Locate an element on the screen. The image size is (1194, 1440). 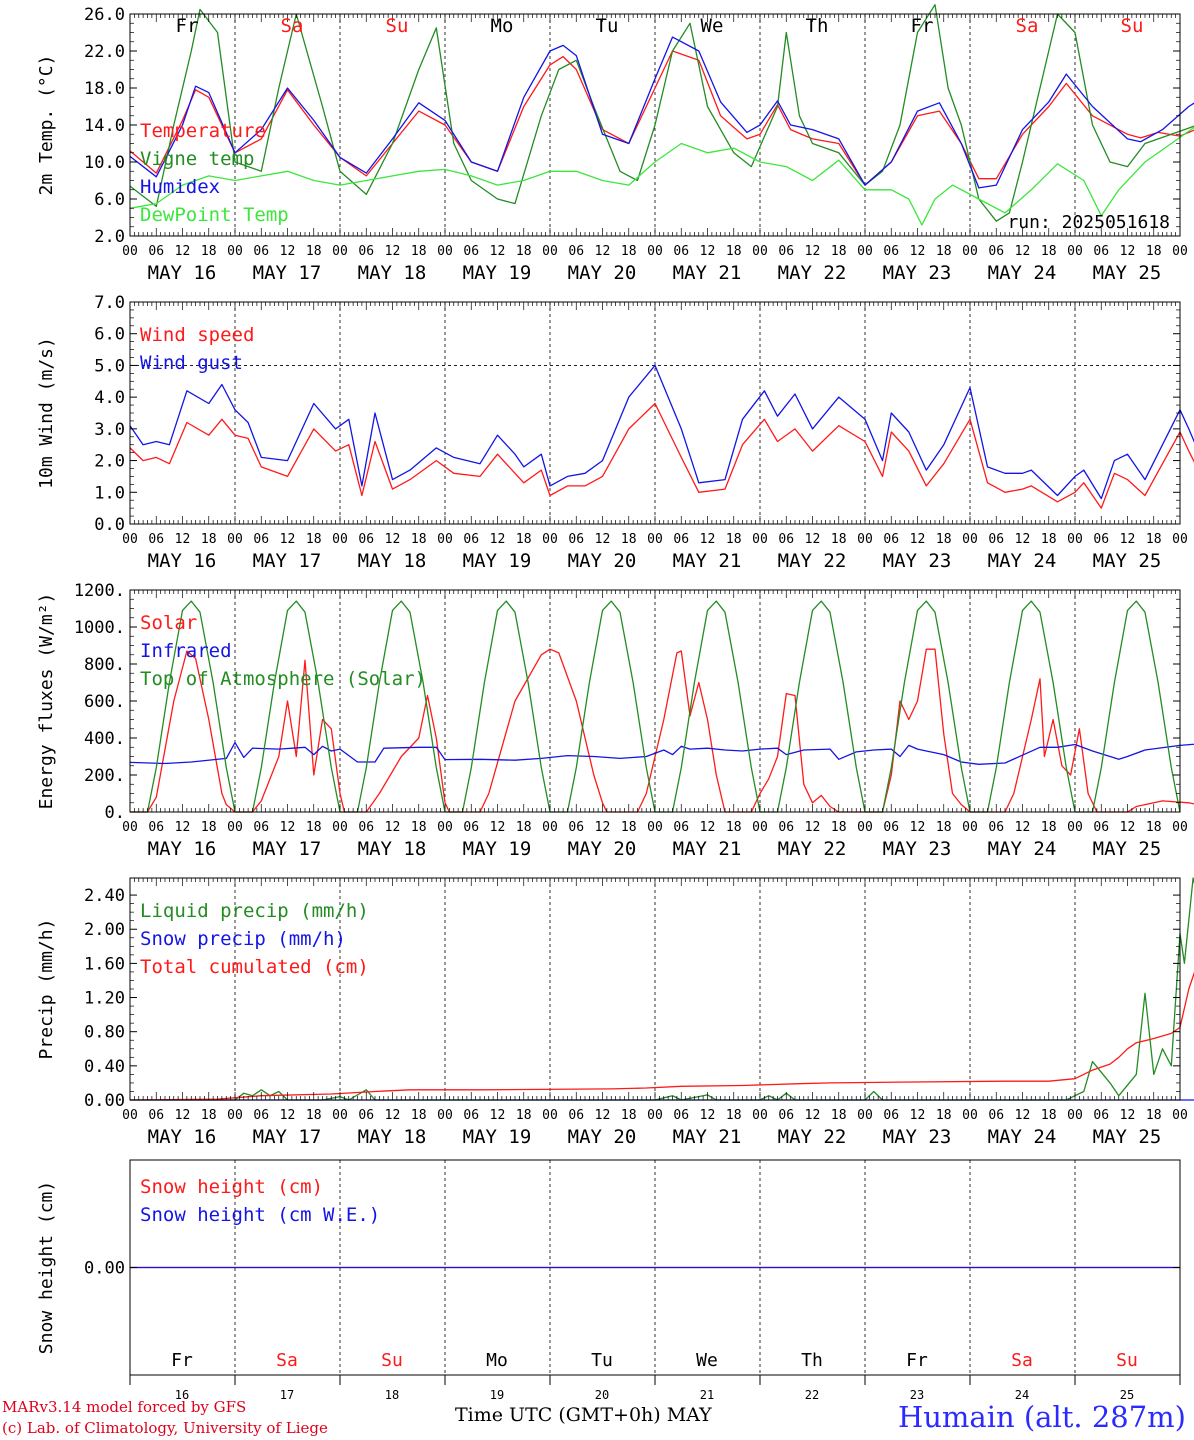
legend-entry: Humidex is located at coordinates (180, 187).